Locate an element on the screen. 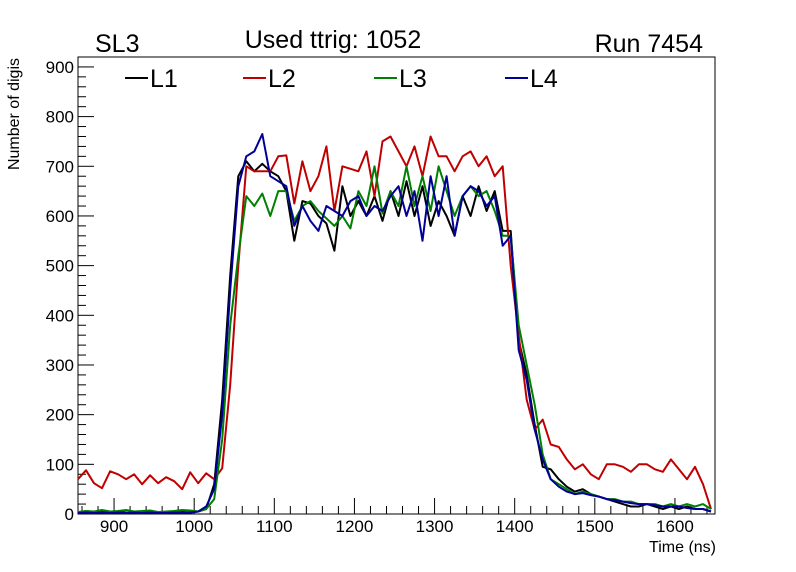 The height and width of the screenshot is (572, 796). x-tick-label: 1100 is located at coordinates (274, 526).